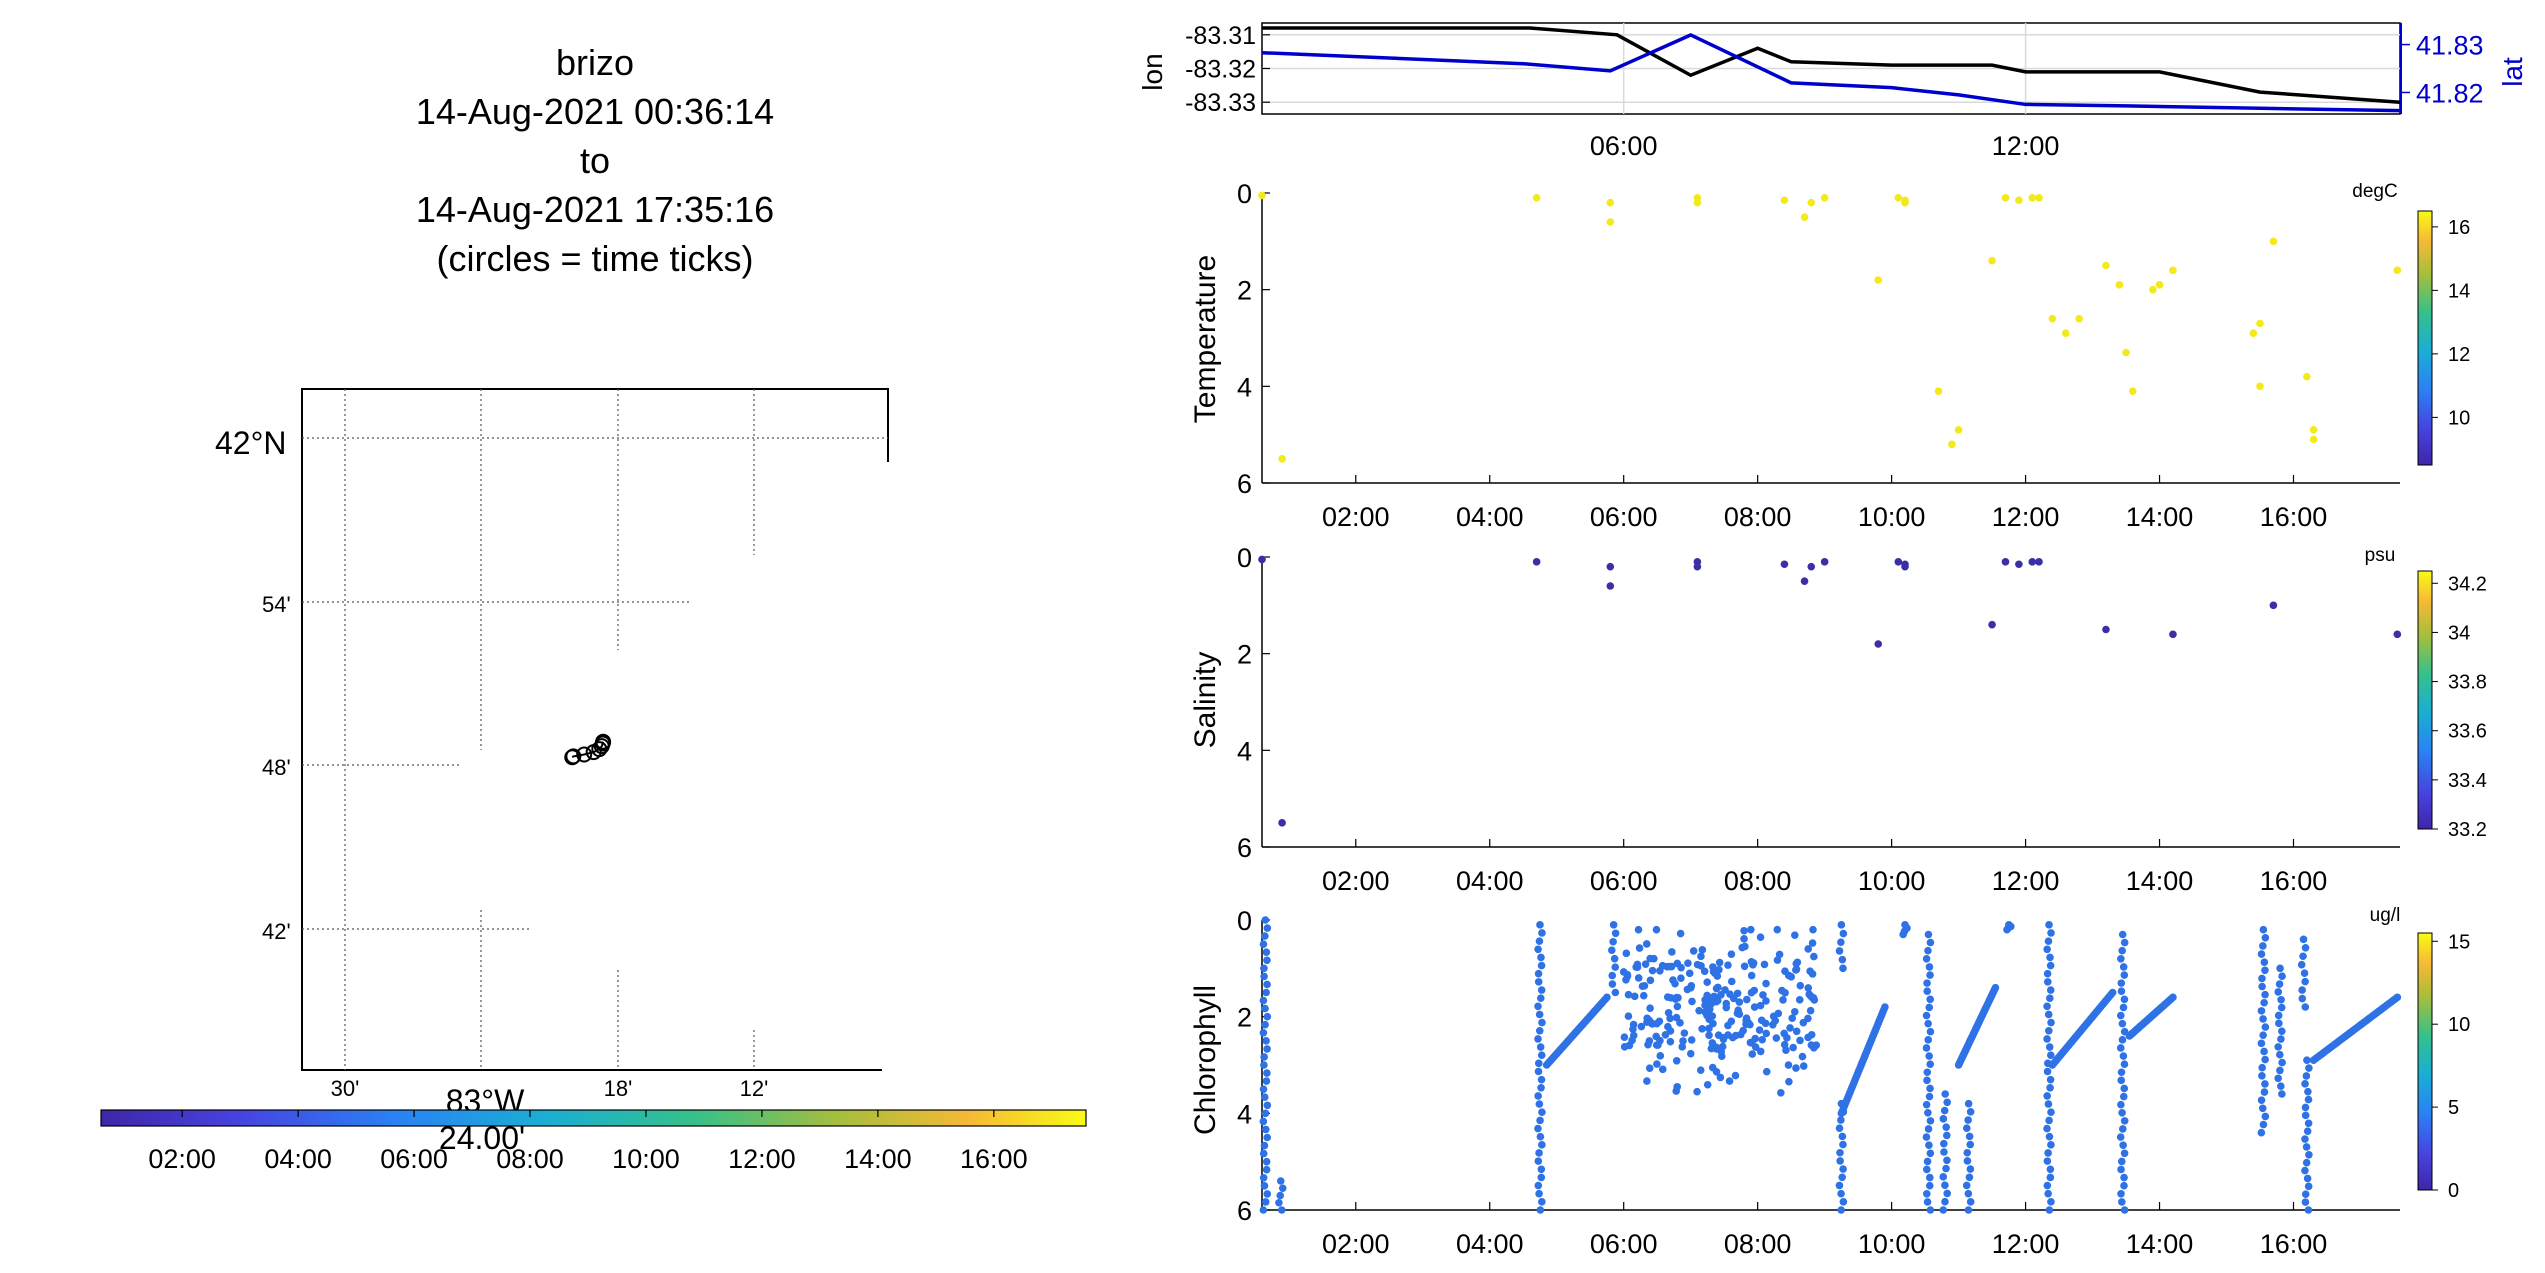 The image size is (2545, 1273). What do you see at coordinates (298, 1159) in the screenshot?
I see `time-colorbar-tick-label: 04:00` at bounding box center [298, 1159].